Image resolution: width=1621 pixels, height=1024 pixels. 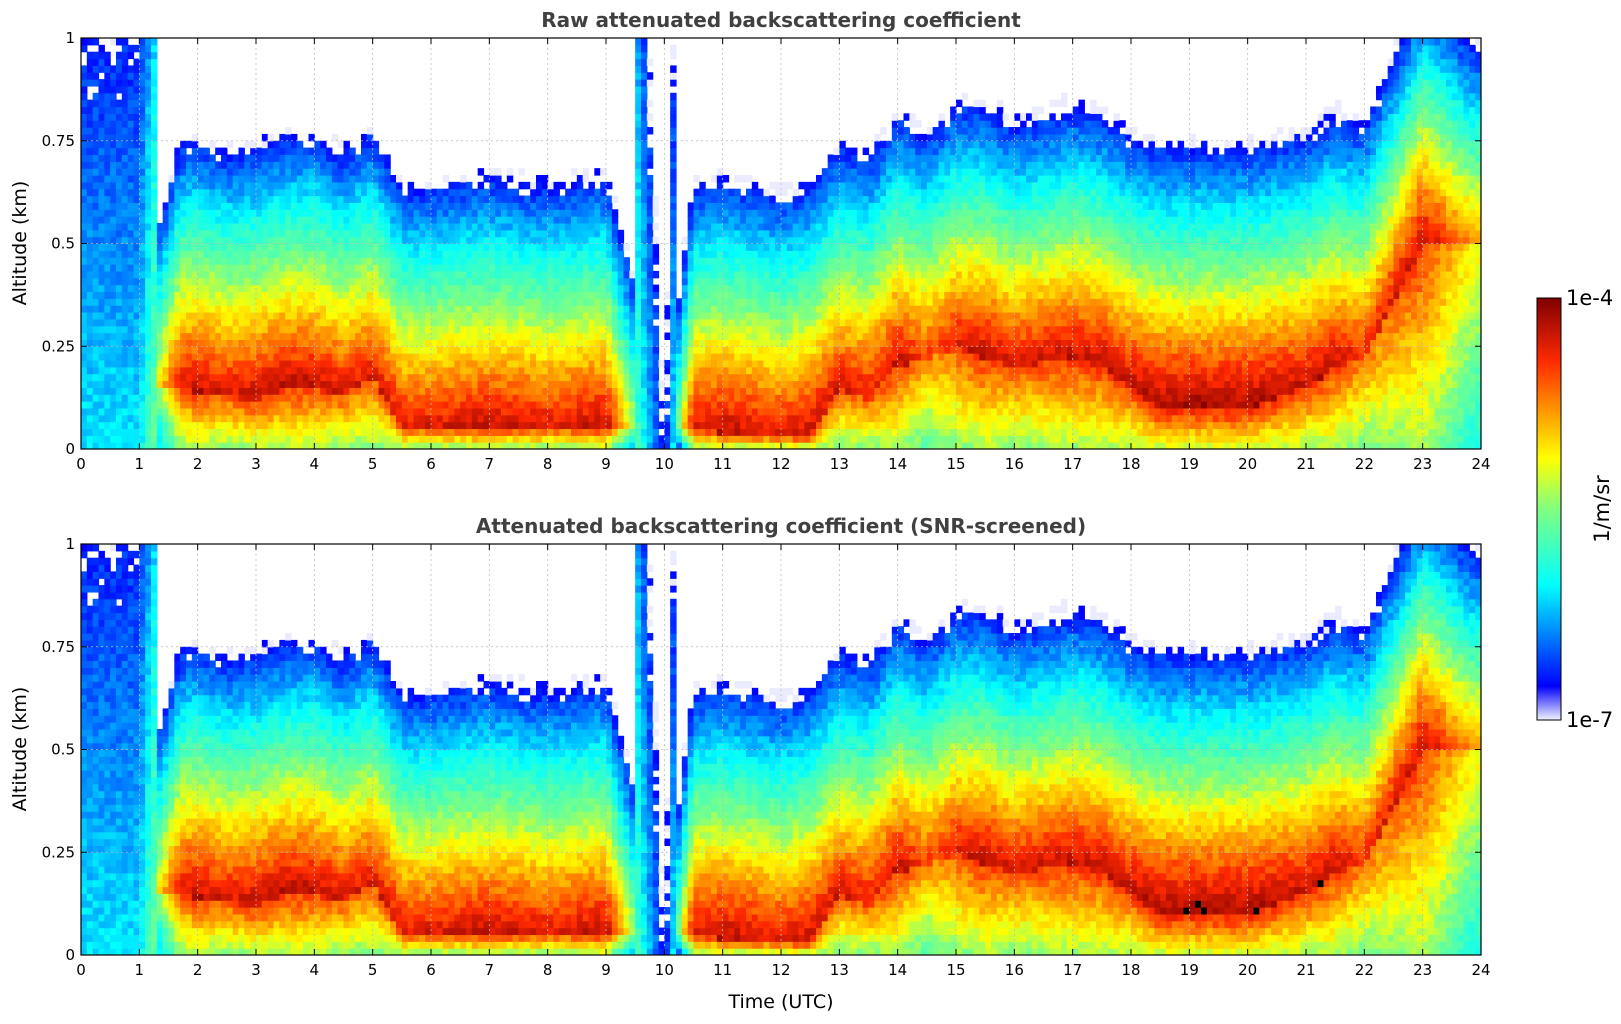 What do you see at coordinates (1575, 509) in the screenshot?
I see `colorbar: 1e-4 1e-7 1/m/sr` at bounding box center [1575, 509].